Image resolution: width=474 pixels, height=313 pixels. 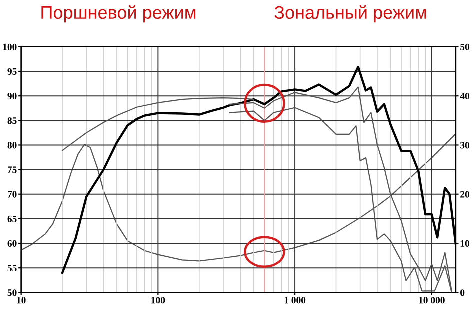 I want to click on y2-tick-label: 0, so click(x=462, y=293).